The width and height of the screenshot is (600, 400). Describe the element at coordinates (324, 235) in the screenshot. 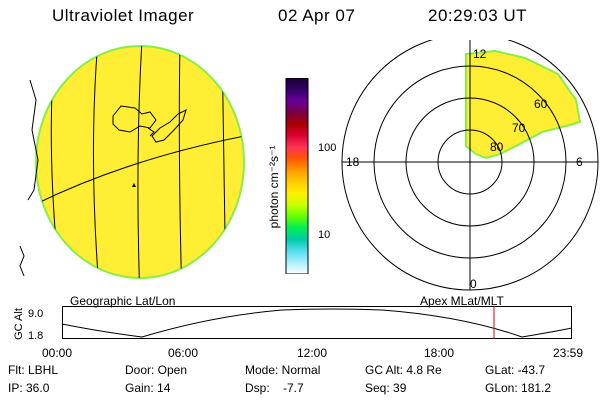

I see `colorbar-tick-10: 10` at that location.